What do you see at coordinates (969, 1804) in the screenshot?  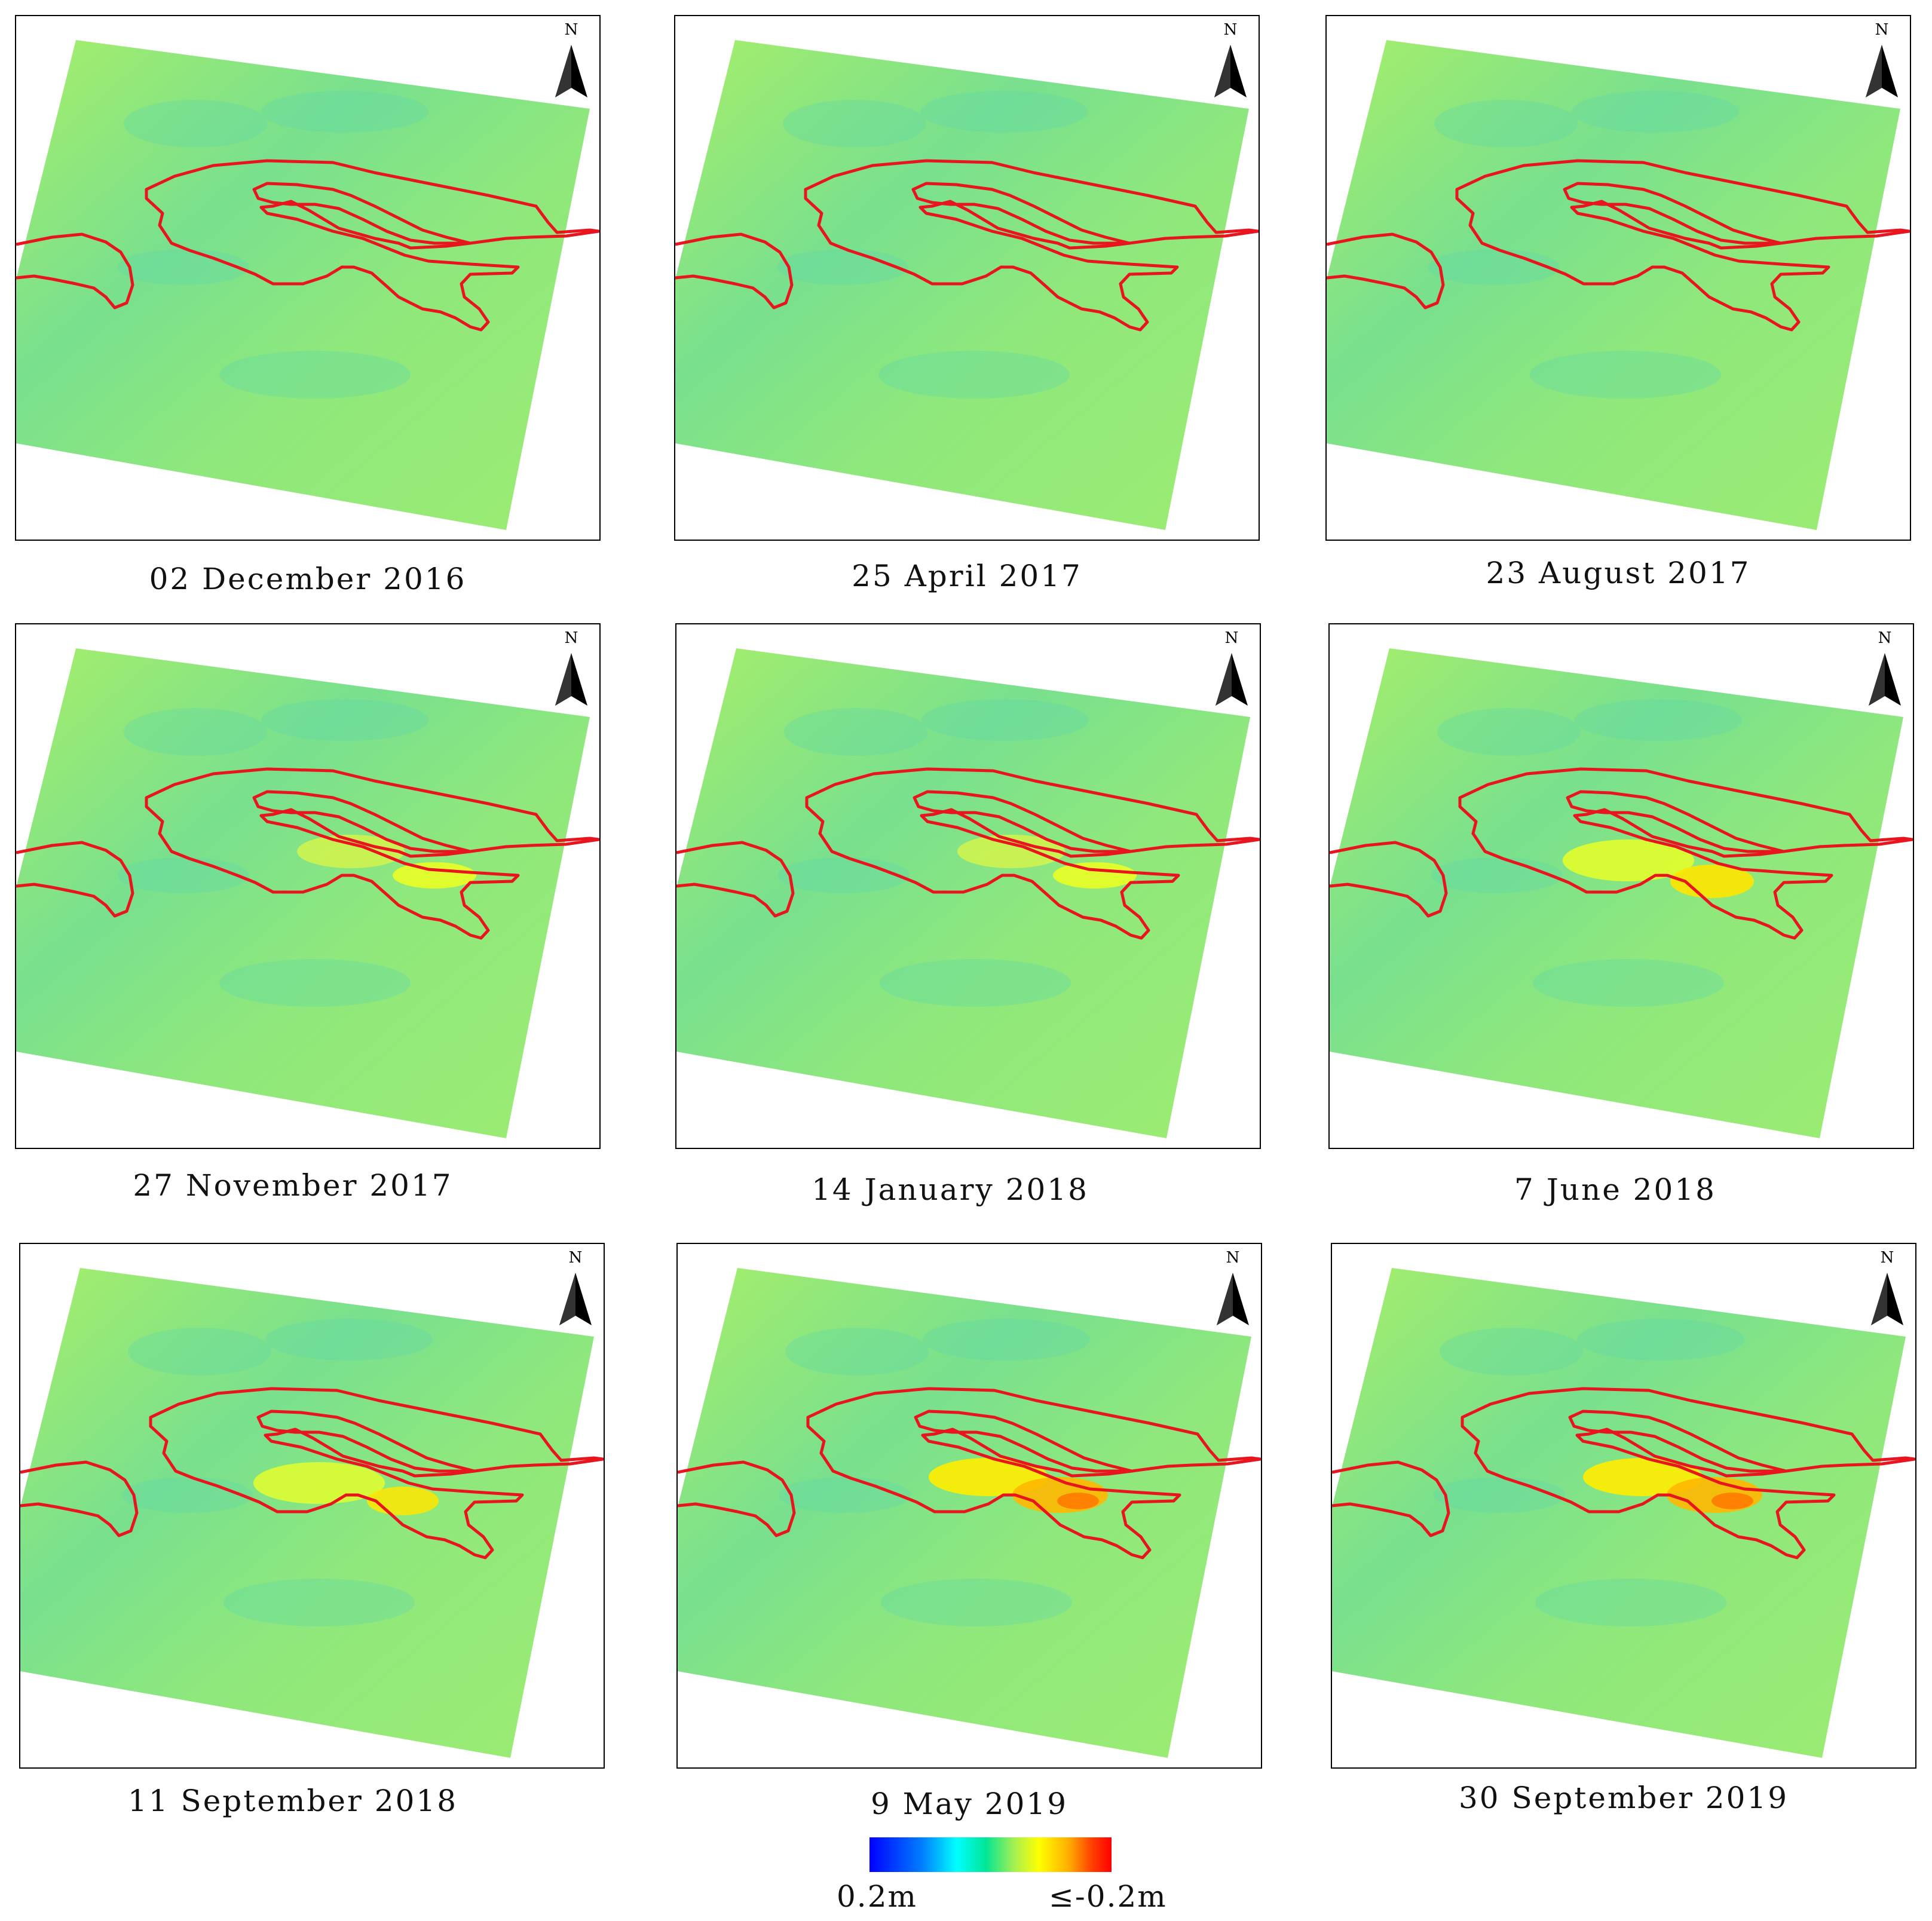 I see `panel-date-caption: 9 May 2019` at bounding box center [969, 1804].